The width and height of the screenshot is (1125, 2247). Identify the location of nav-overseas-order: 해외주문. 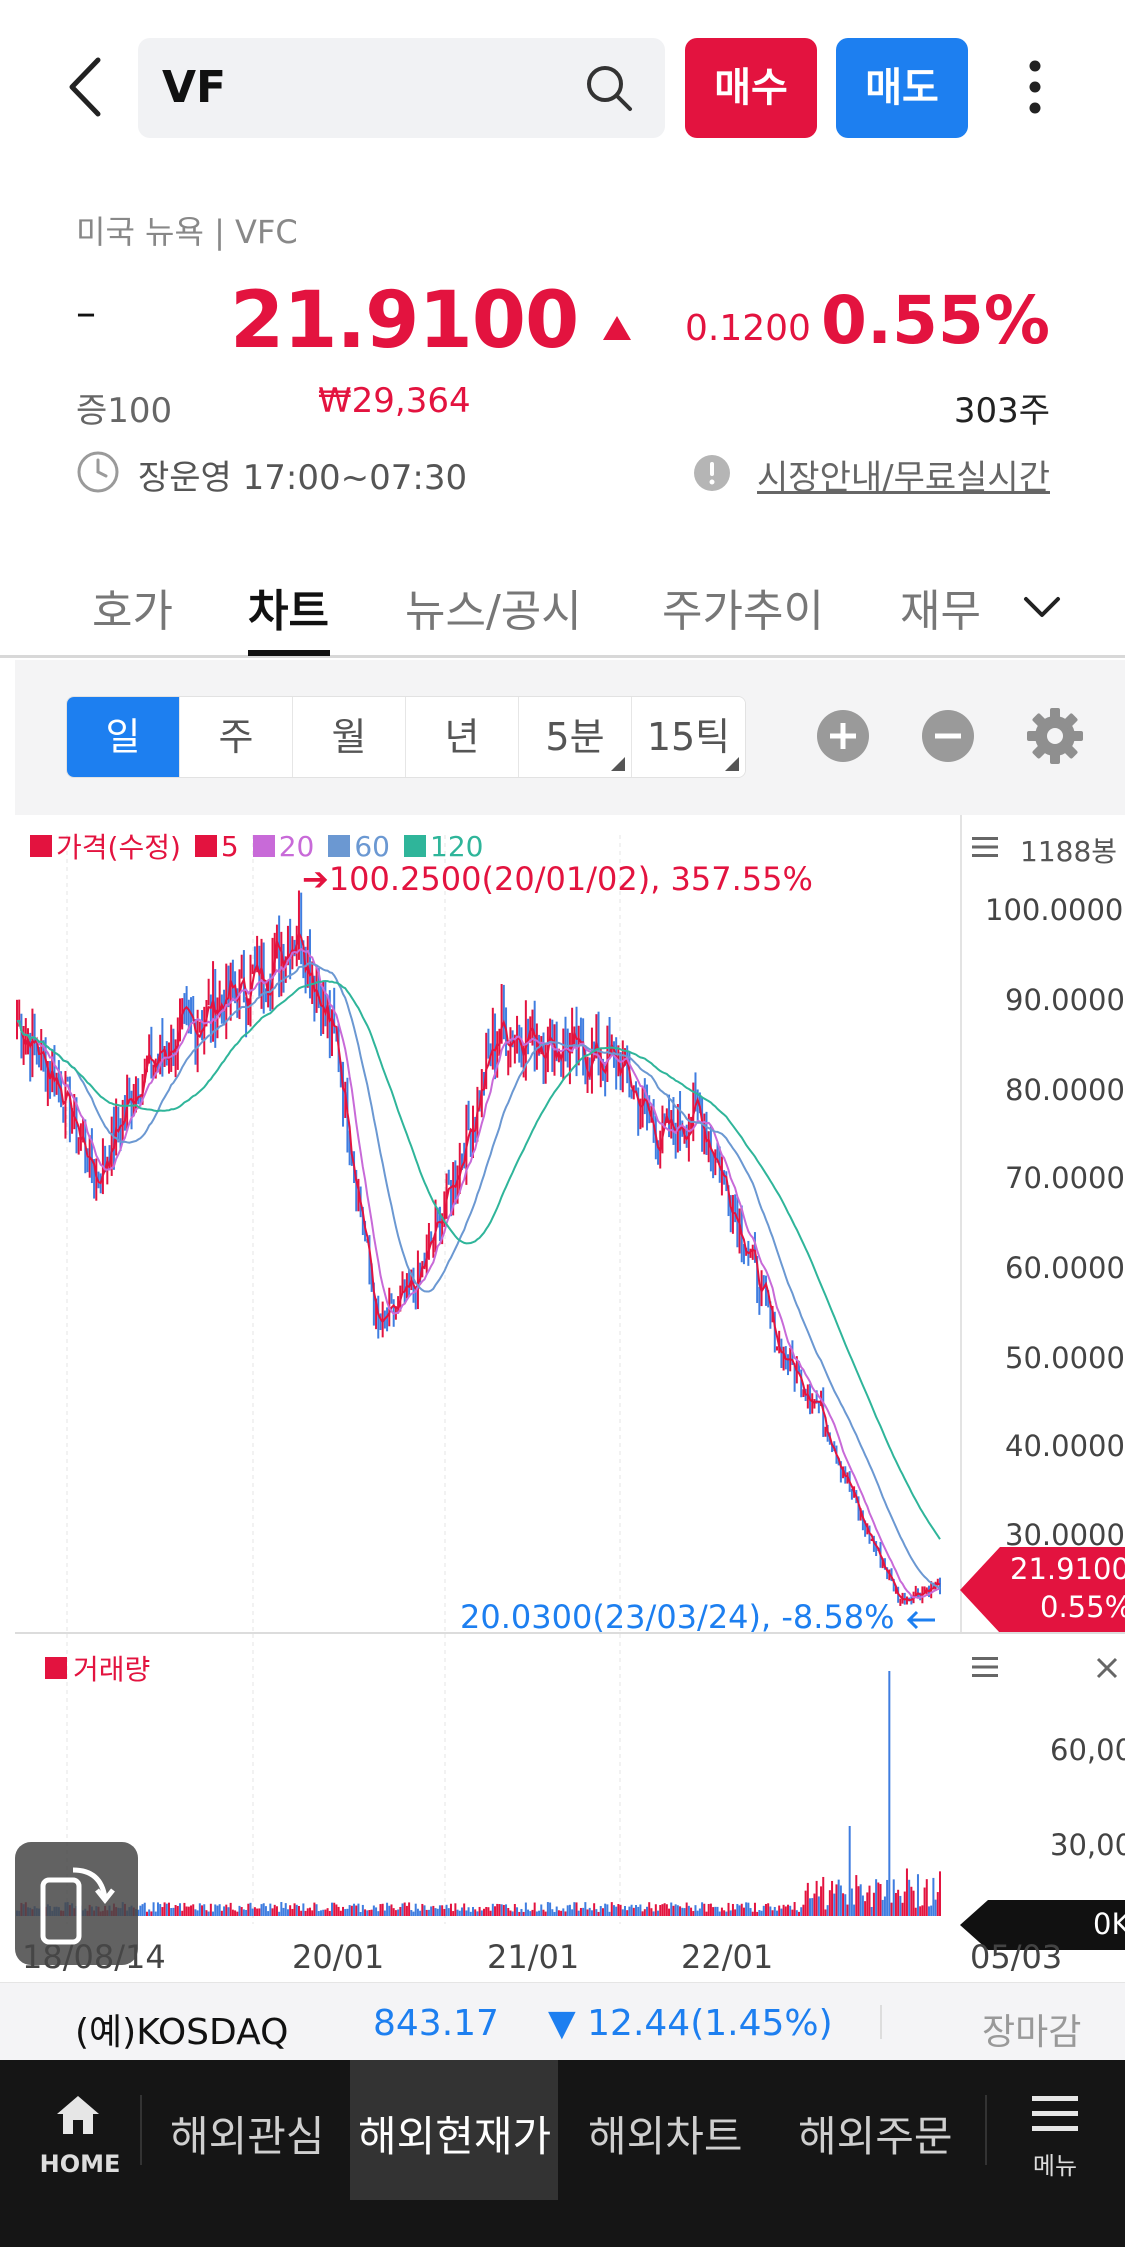
(875, 2136).